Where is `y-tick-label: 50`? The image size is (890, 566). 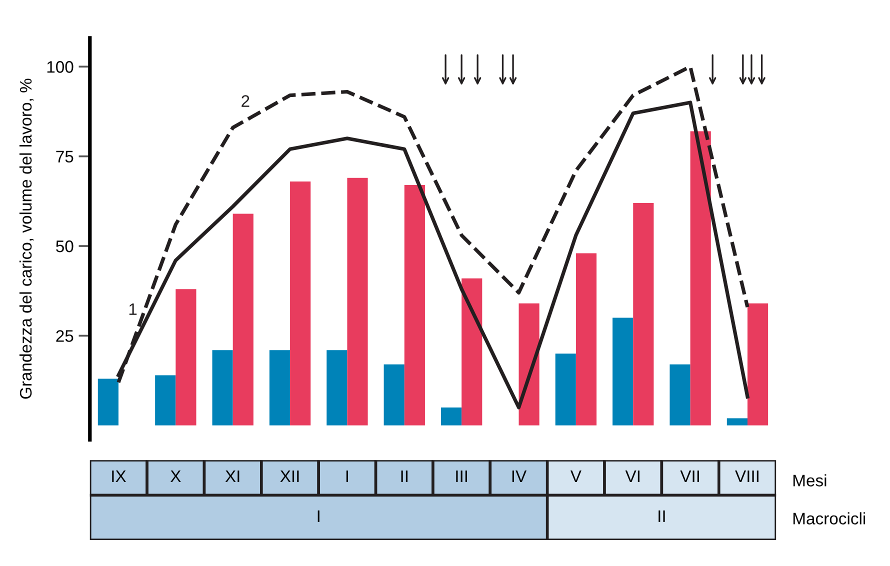
y-tick-label: 50 is located at coordinates (65, 246).